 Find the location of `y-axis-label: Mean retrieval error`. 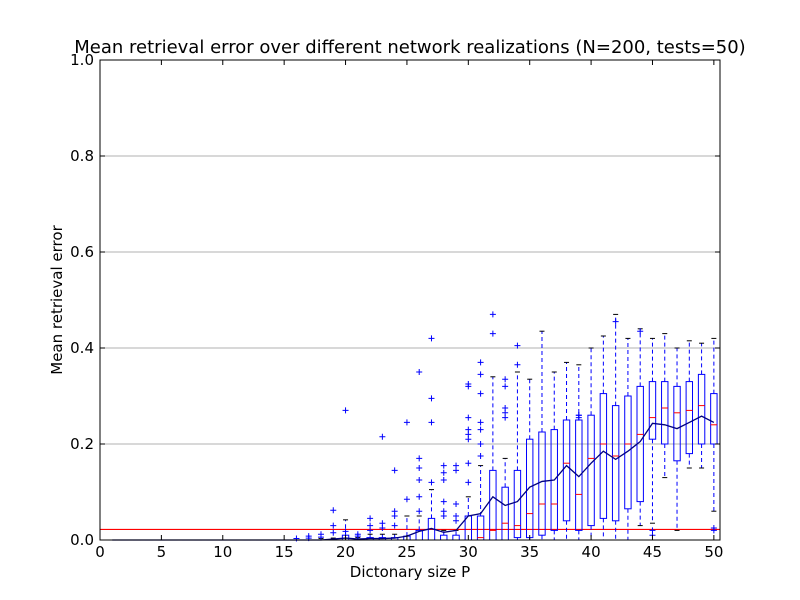

y-axis-label: Mean retrieval error is located at coordinates (57, 299).